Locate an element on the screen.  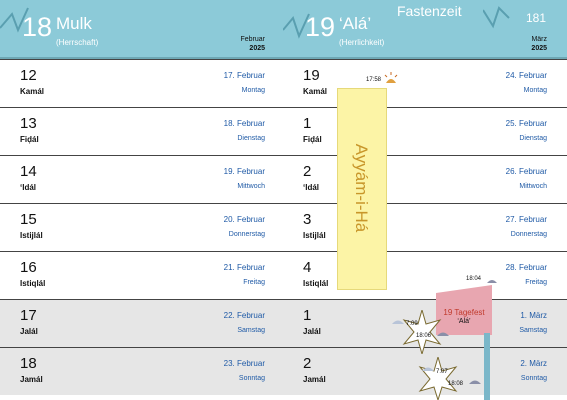
badi-day-number: 4 is located at coordinates (307, 267).